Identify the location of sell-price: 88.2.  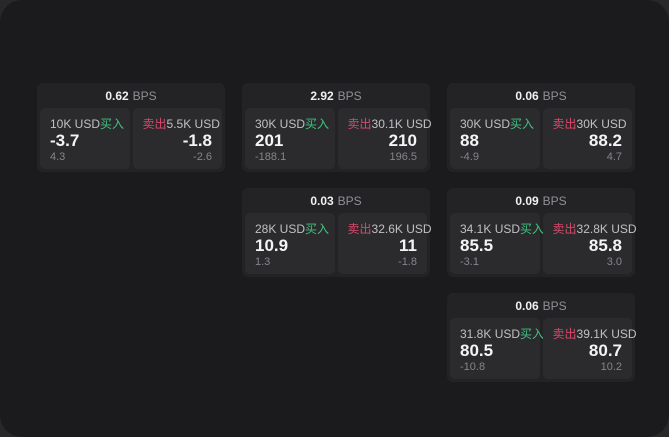
(605, 141).